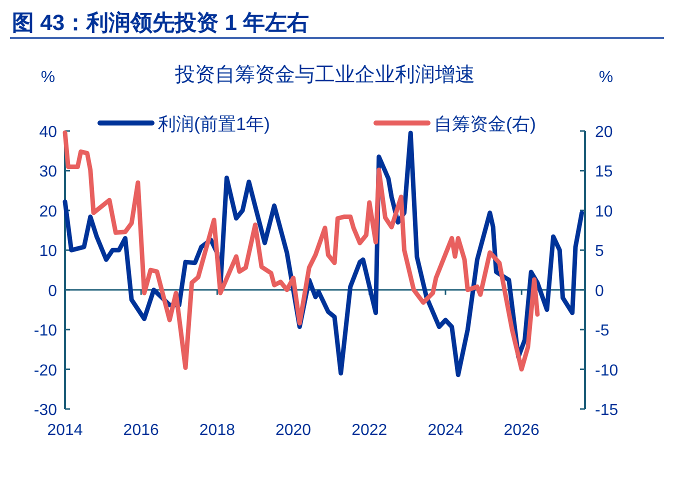  I want to click on y-tick-label: -10, so click(46, 331).